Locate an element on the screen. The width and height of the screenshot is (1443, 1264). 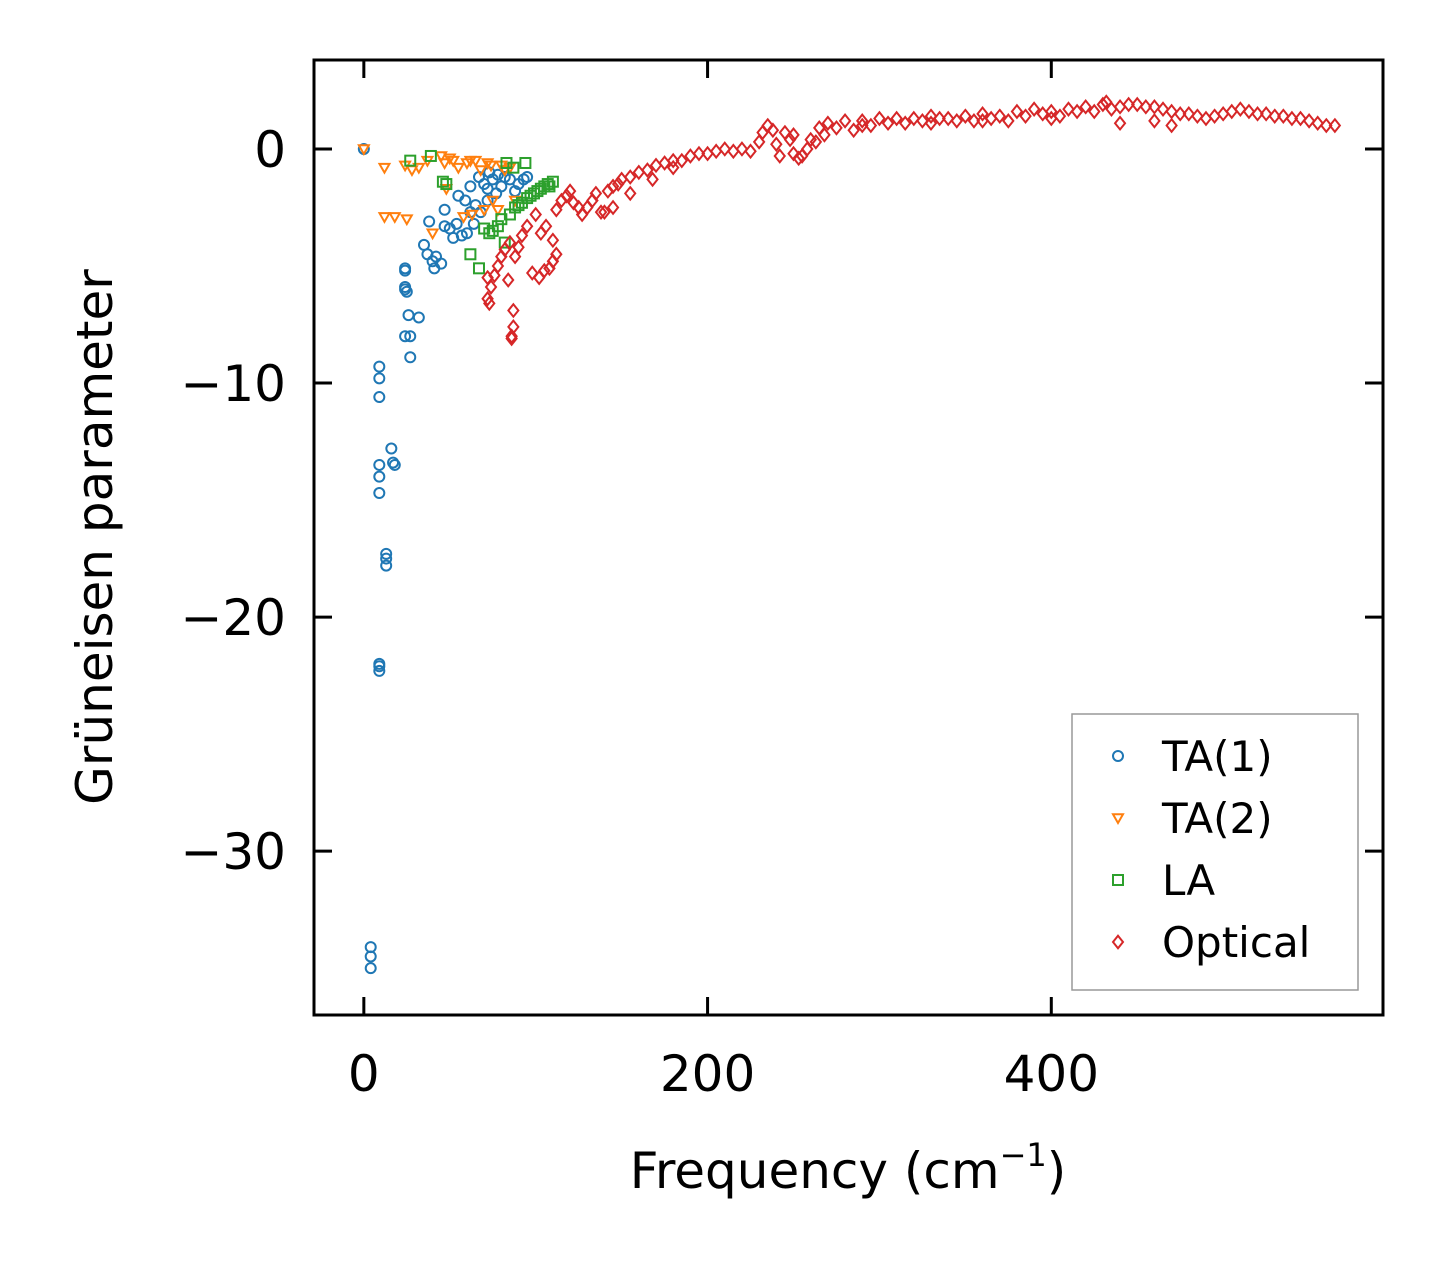
legend-entry: TA(1) is located at coordinates (1192, 756).